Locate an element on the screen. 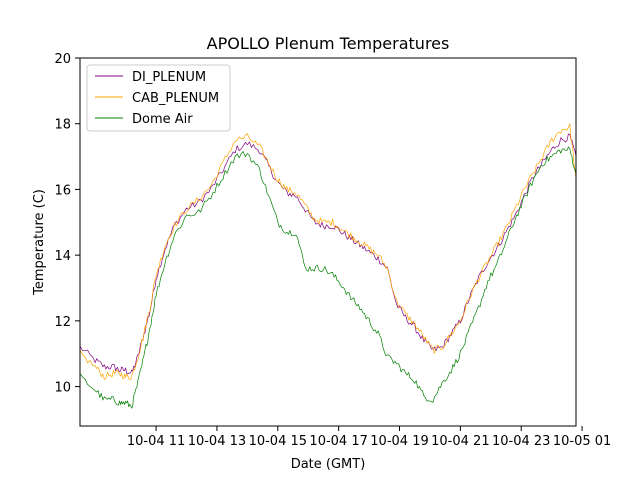 The height and width of the screenshot is (485, 640). y-tick-label: 12 is located at coordinates (62, 322).